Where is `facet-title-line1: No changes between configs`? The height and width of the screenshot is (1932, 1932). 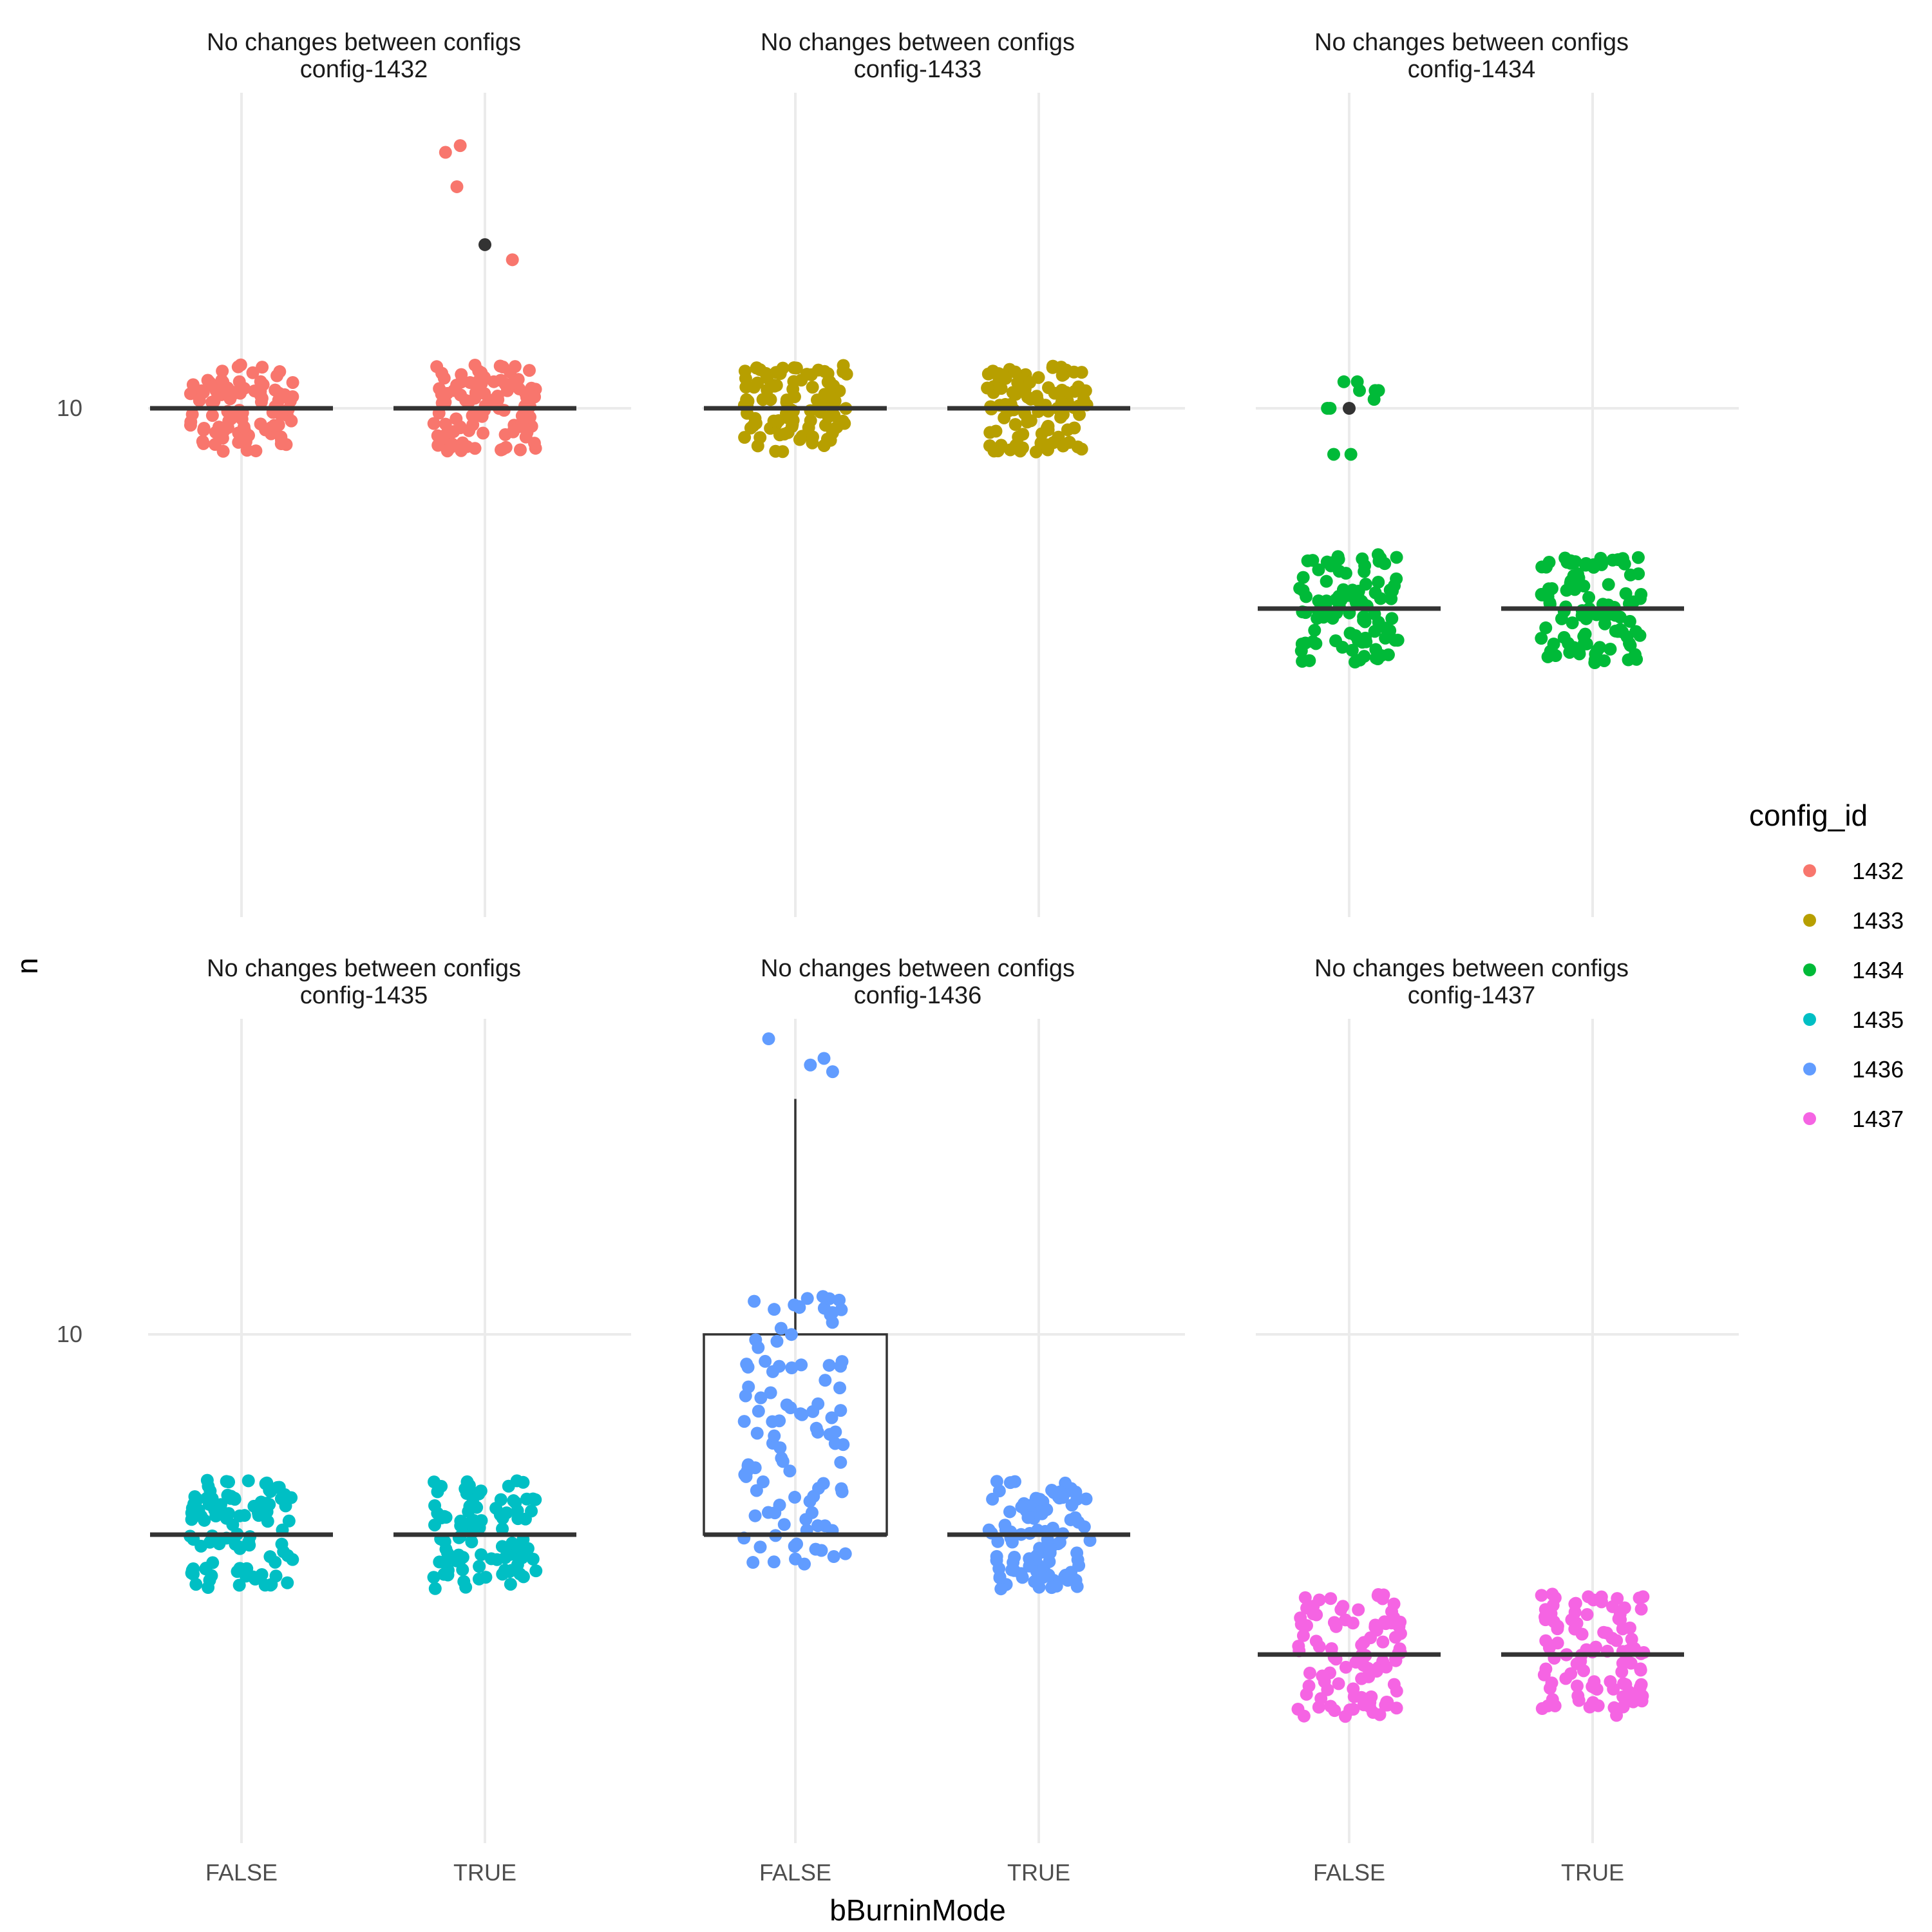 facet-title-line1: No changes between configs is located at coordinates (364, 969).